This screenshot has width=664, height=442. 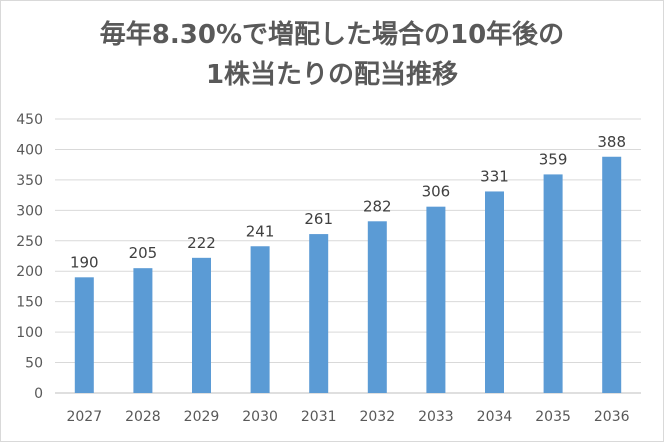 What do you see at coordinates (84, 417) in the screenshot?
I see `x-tick-label: 2027` at bounding box center [84, 417].